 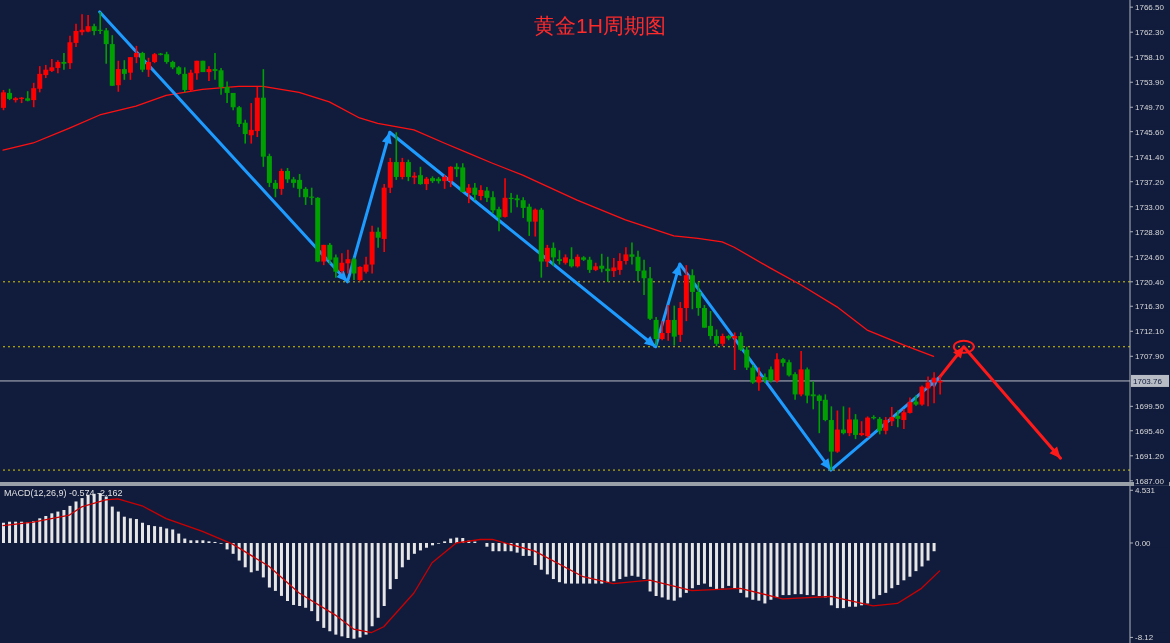 I want to click on y-tick-label: 1749.70, so click(x=1150, y=108).